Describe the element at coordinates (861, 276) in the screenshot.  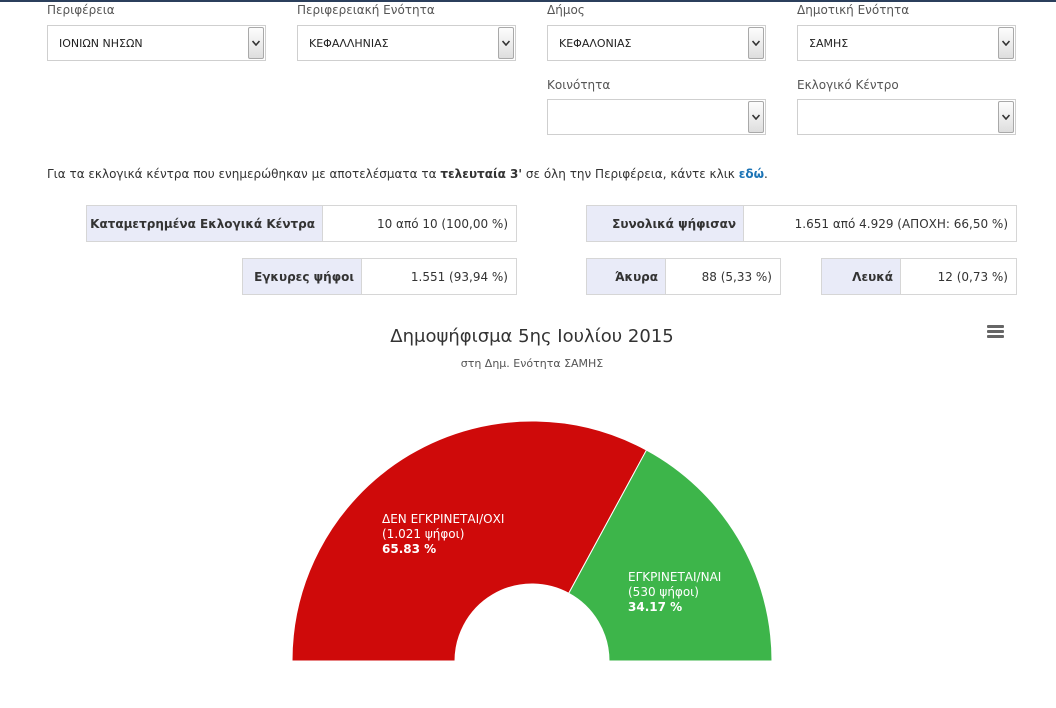
I see `blank-votes-label: Λευκά` at that location.